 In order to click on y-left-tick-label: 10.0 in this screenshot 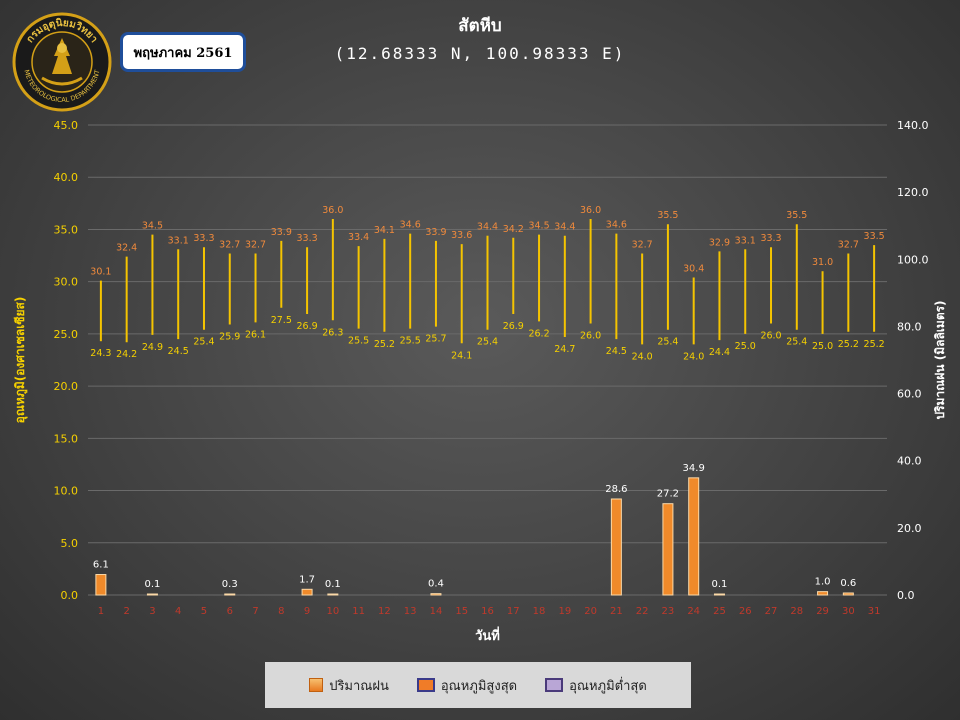, I will do `click(66, 491)`.